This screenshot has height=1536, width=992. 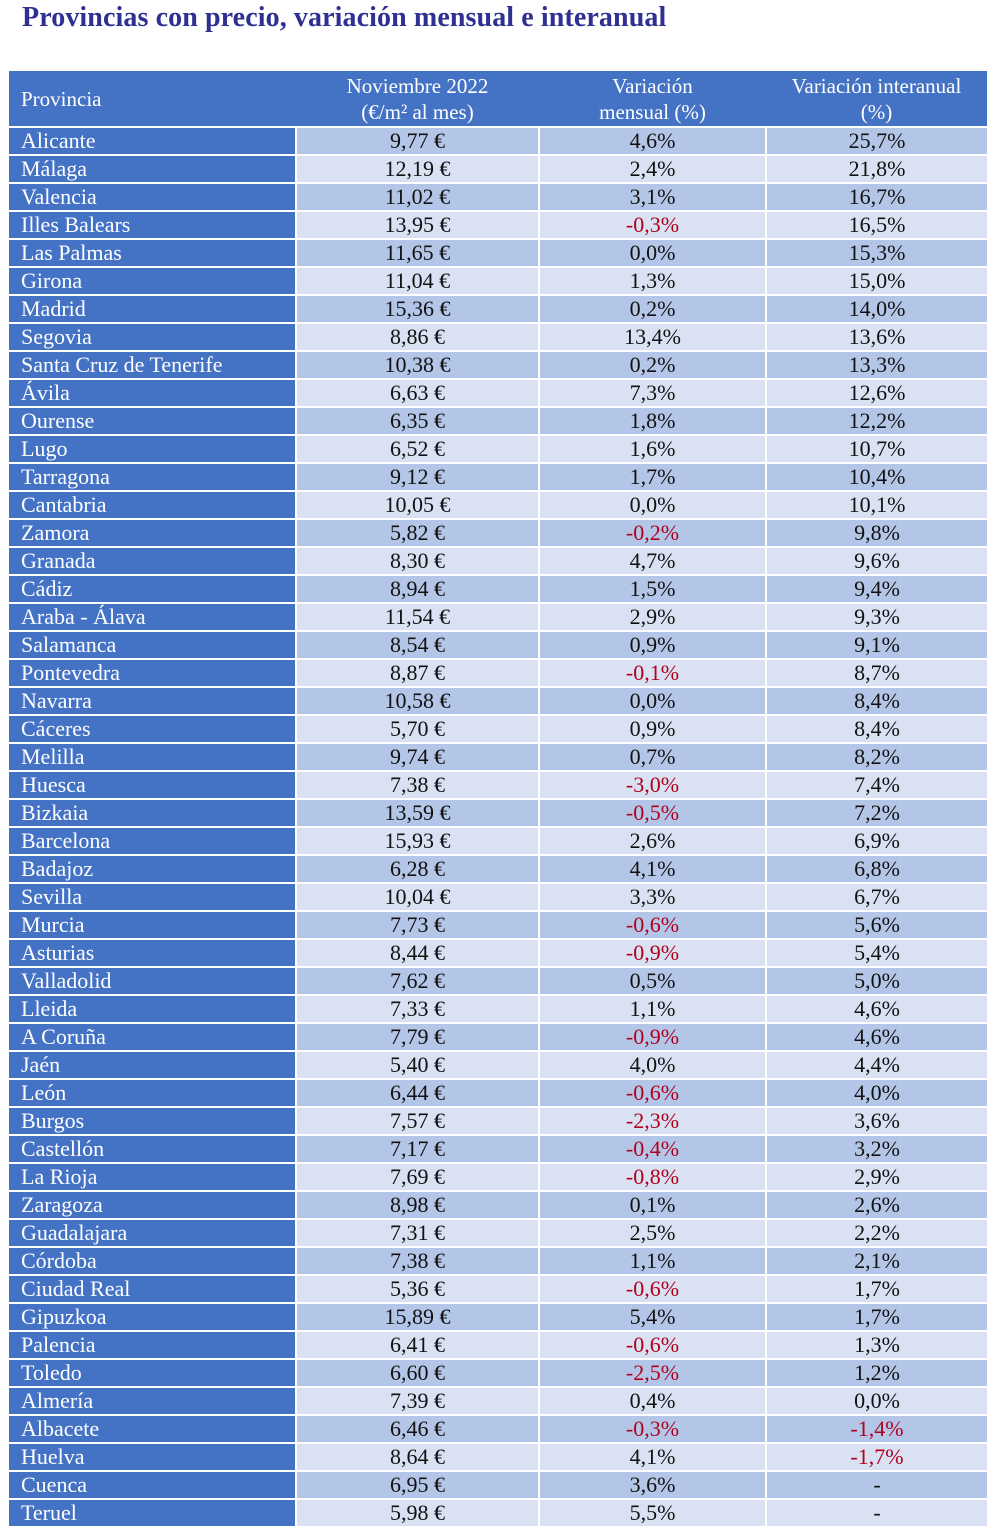 What do you see at coordinates (152, 616) in the screenshot?
I see `province-cell: Araba - Álava` at bounding box center [152, 616].